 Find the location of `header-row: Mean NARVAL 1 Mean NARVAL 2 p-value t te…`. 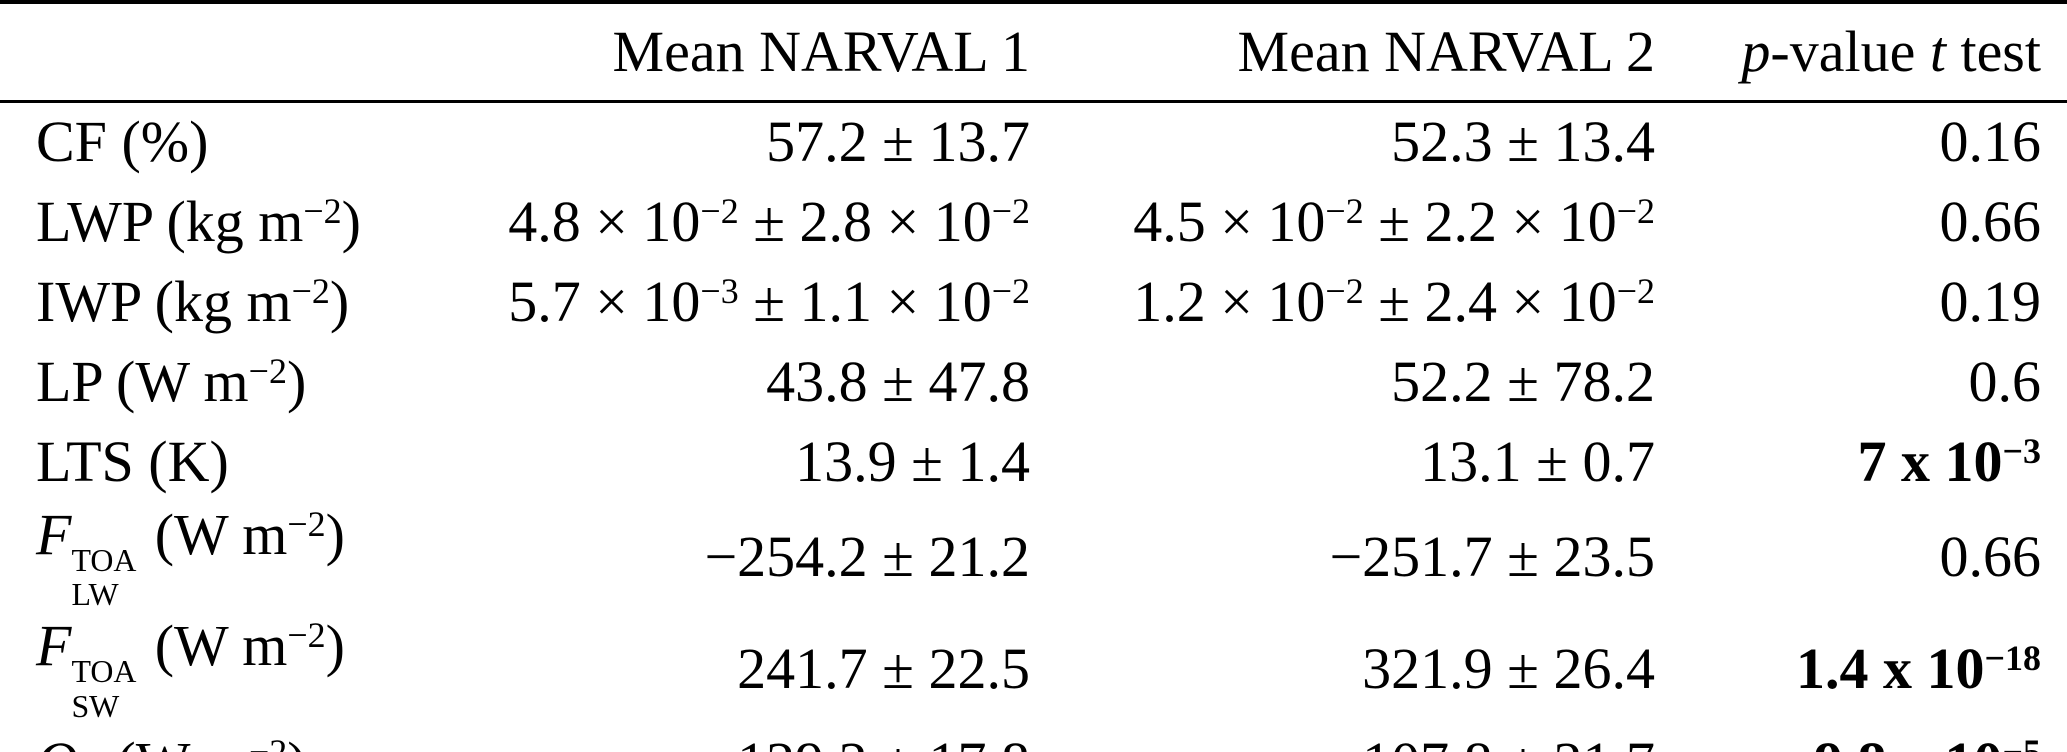

header-row: Mean NARVAL 1 Mean NARVAL 2 p-value t te… is located at coordinates (1033, 52).